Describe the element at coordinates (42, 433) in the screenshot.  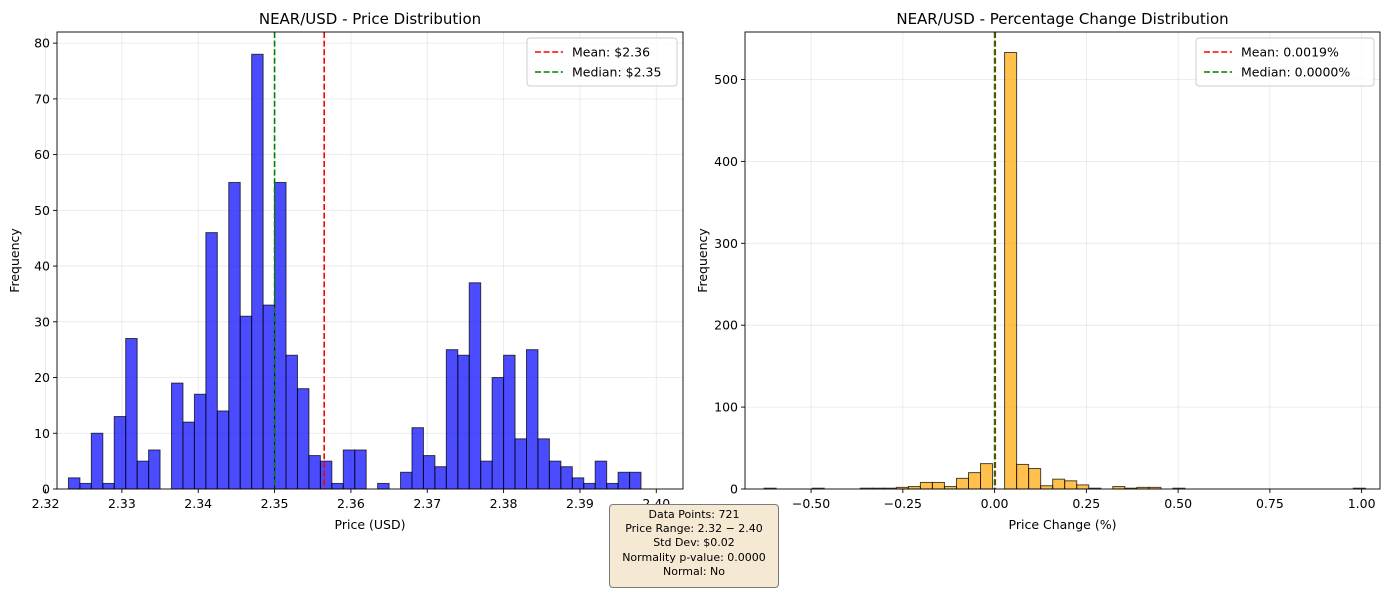
I see `y-tick-label: 10` at that location.